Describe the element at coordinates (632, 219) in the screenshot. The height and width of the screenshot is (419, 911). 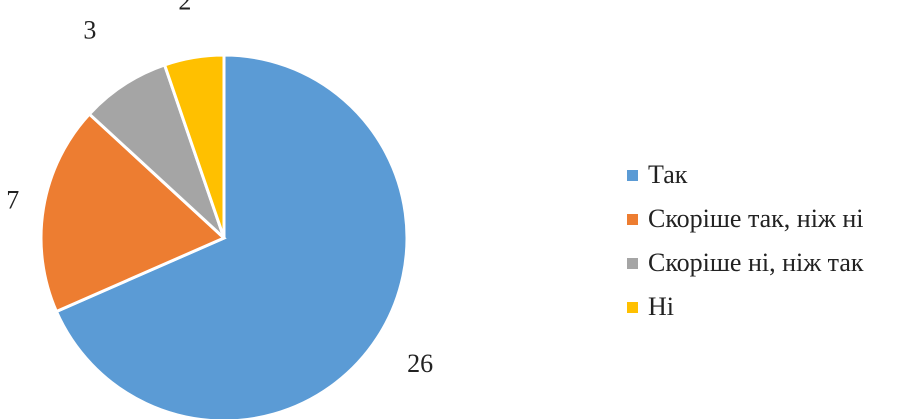
I see `legend-swatch-rather-yes` at that location.